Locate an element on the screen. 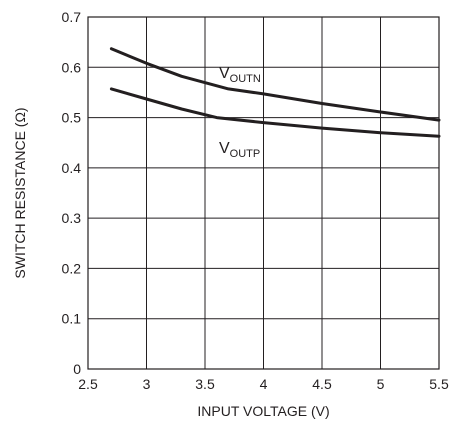 Image resolution: width=452 pixels, height=423 pixels. series-label-voutp: VOUTP is located at coordinates (239, 150).